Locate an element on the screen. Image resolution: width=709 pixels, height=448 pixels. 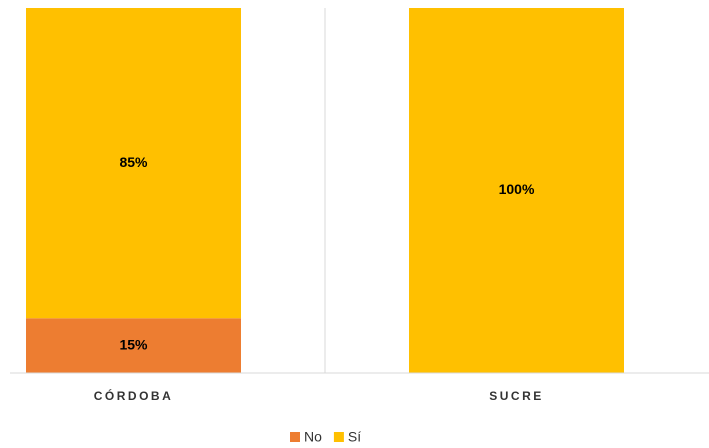
data-label: 100% is located at coordinates (517, 189).